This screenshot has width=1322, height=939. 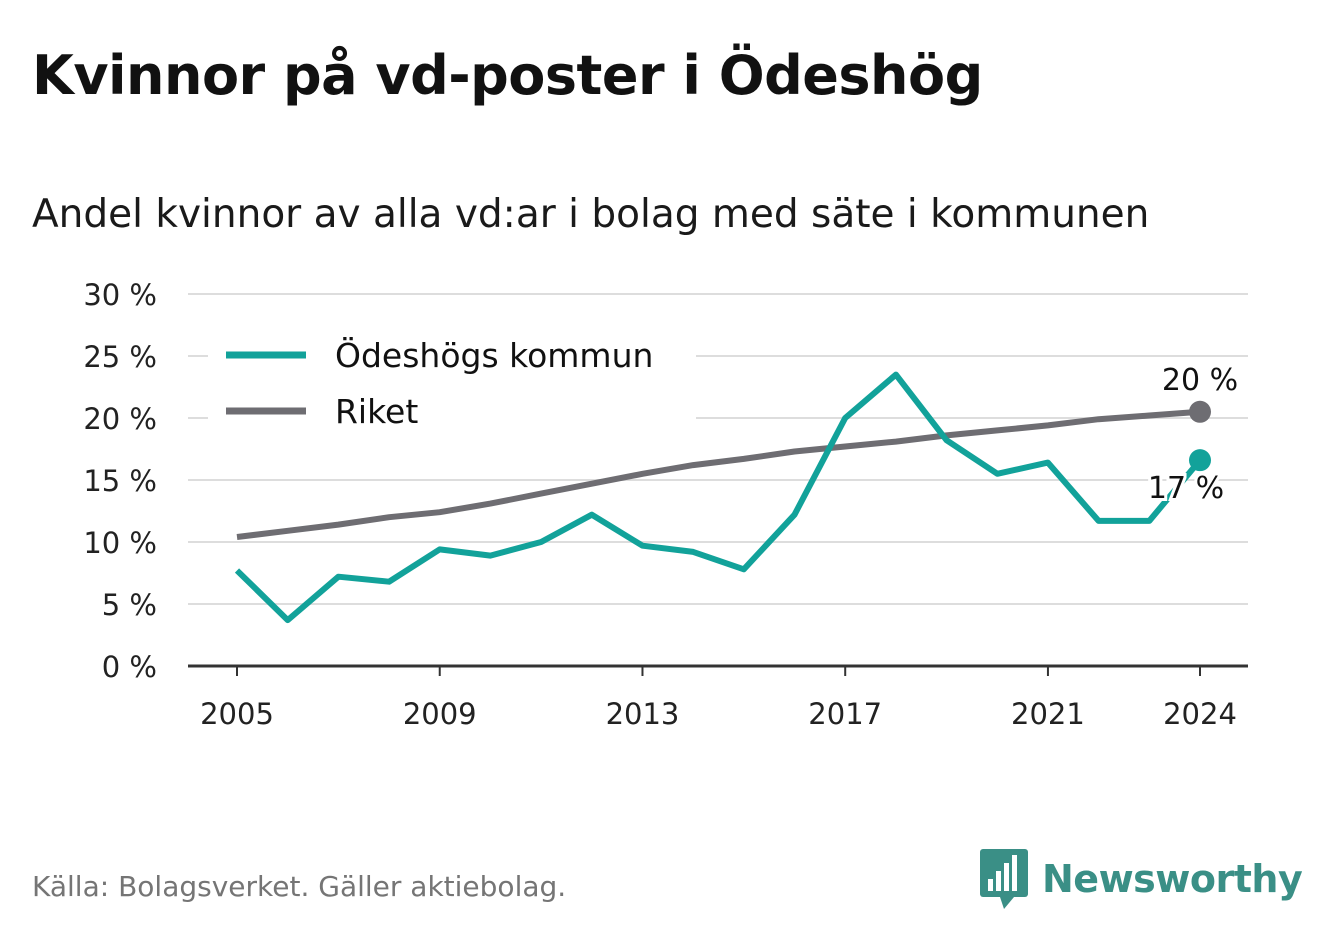 I want to click on x-tick-label: 2013, so click(x=643, y=714).